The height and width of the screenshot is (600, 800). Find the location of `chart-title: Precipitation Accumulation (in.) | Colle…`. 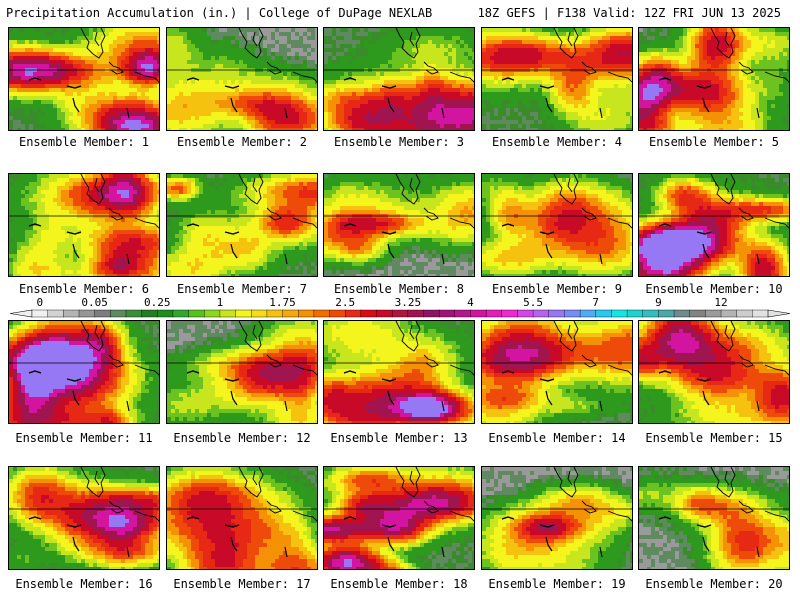

chart-title: Precipitation Accumulation (in.) | Colle… is located at coordinates (219, 13).